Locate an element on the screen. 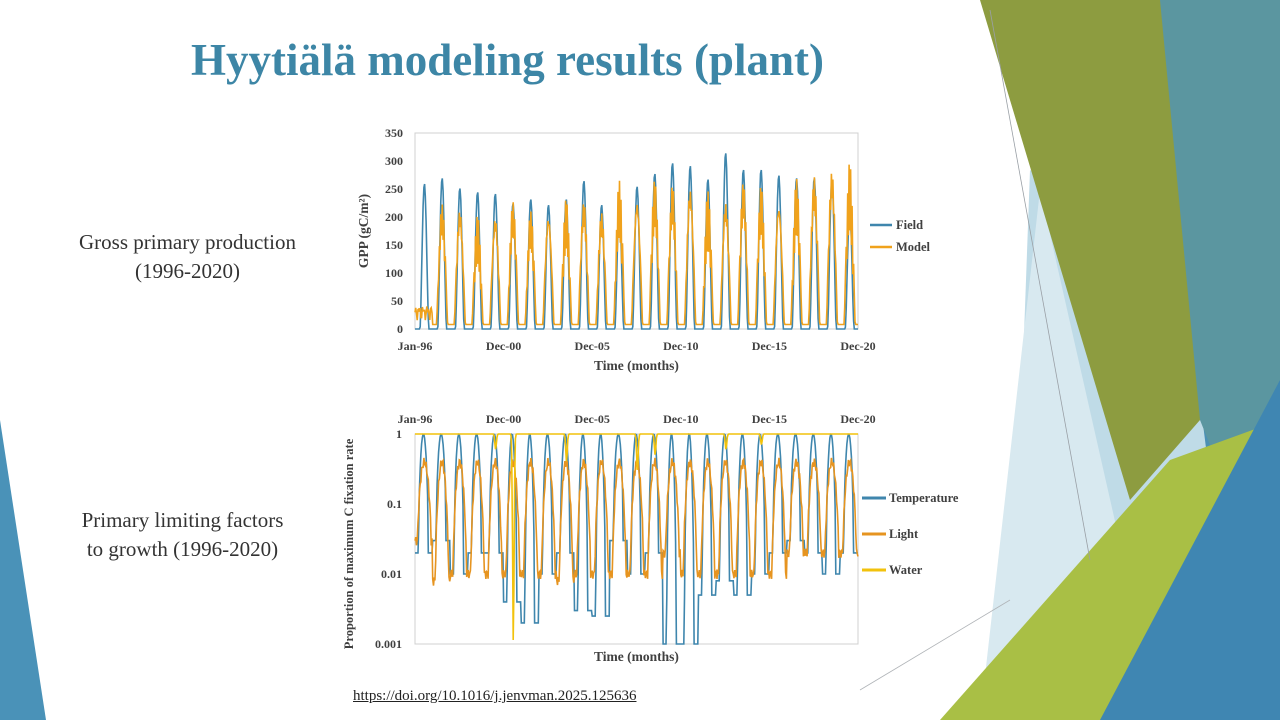  gpp-y-tick-label: 200 is located at coordinates (394, 217).